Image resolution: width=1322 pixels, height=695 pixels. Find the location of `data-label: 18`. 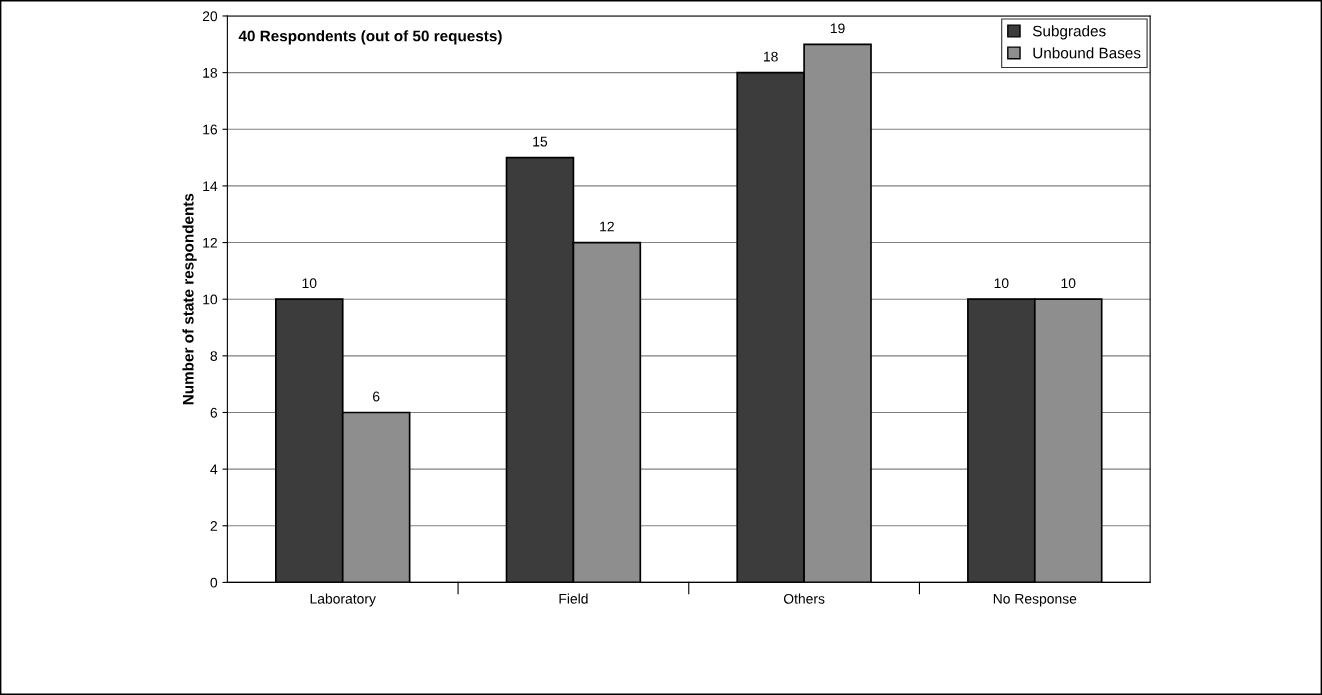

data-label: 18 is located at coordinates (770, 56).